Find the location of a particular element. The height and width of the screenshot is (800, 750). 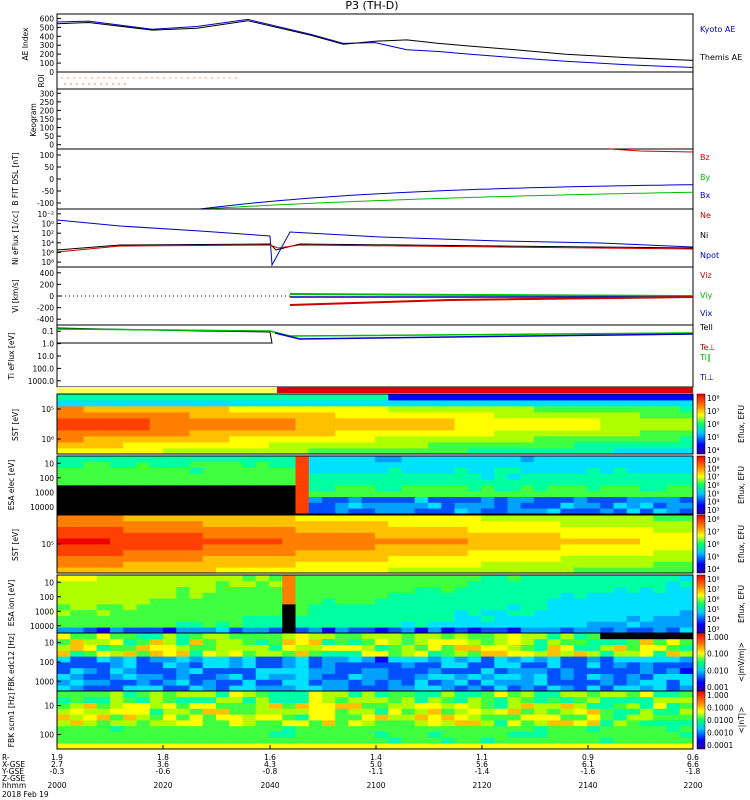

fbk_e-colorbar-label: <|mV/m|> is located at coordinates (741, 662).